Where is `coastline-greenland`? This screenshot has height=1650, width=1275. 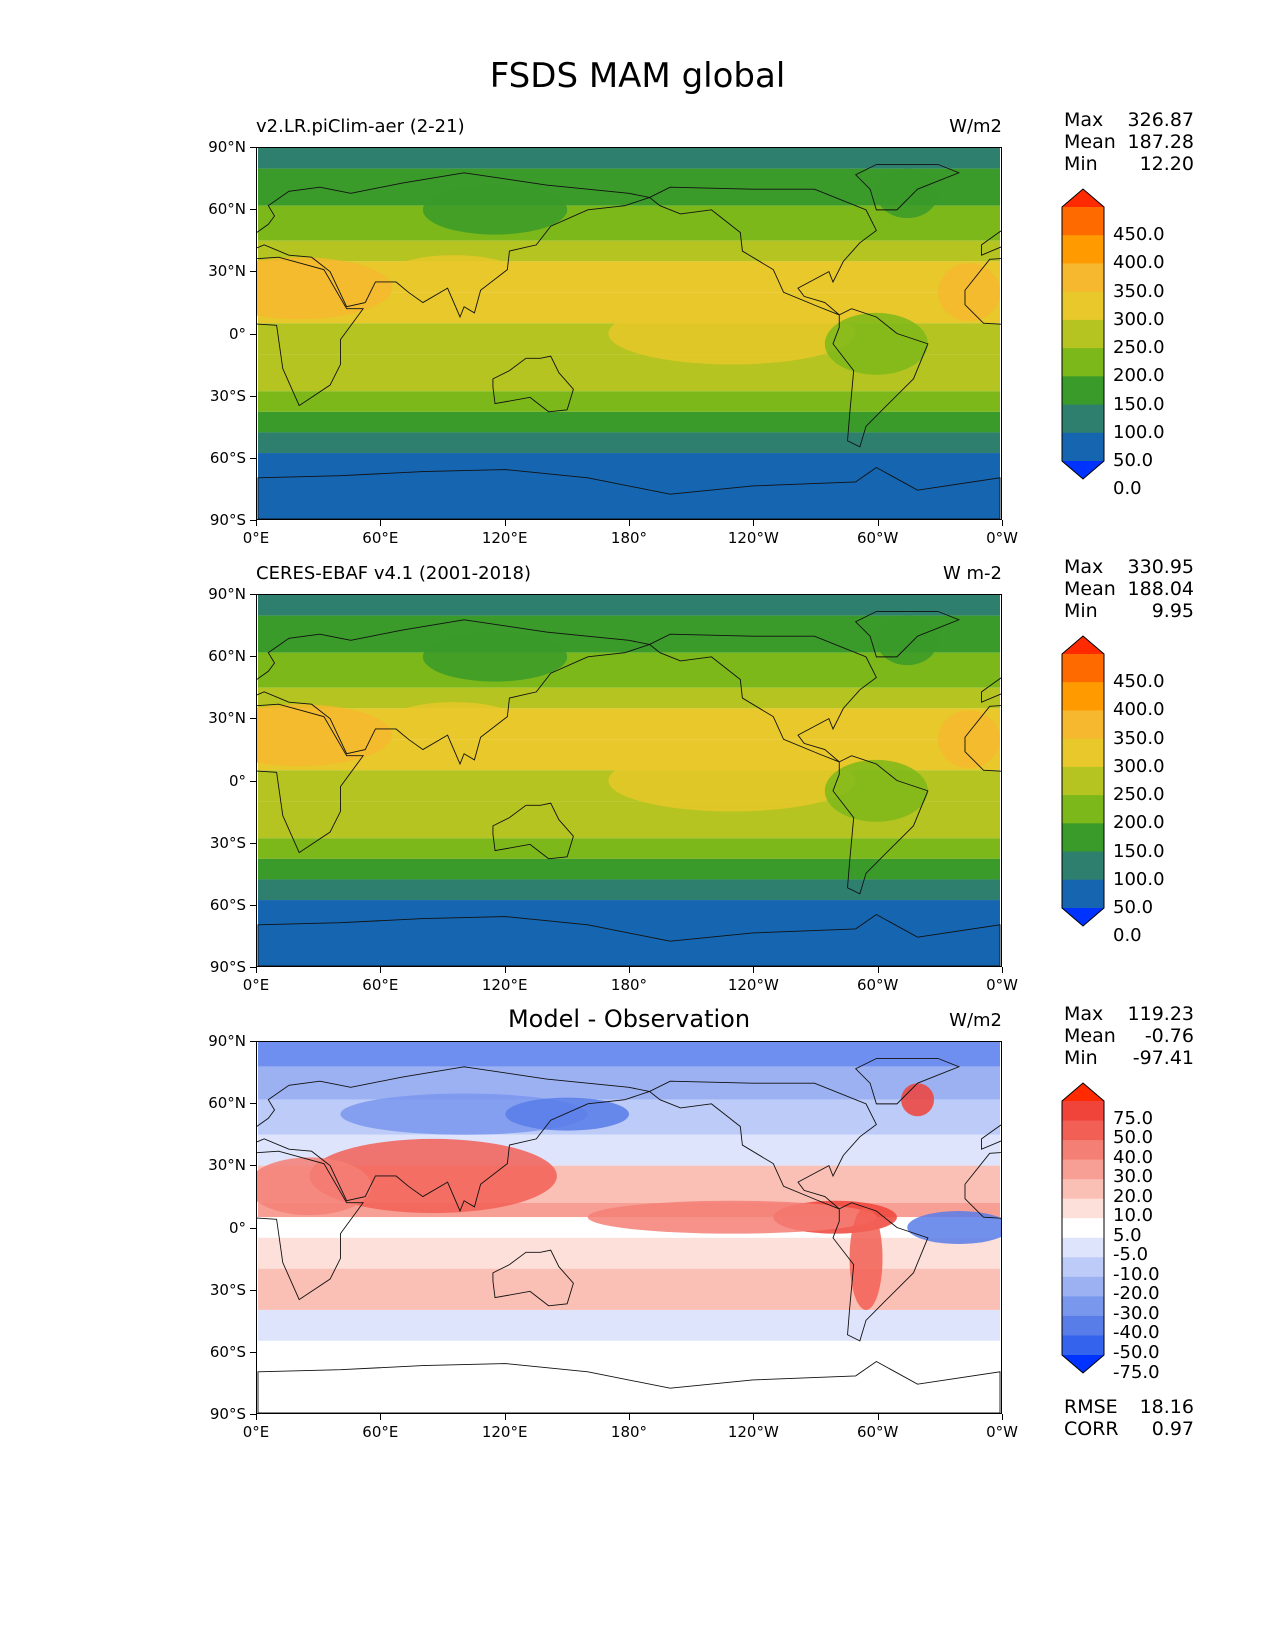 coastline-greenland is located at coordinates (907, 187).